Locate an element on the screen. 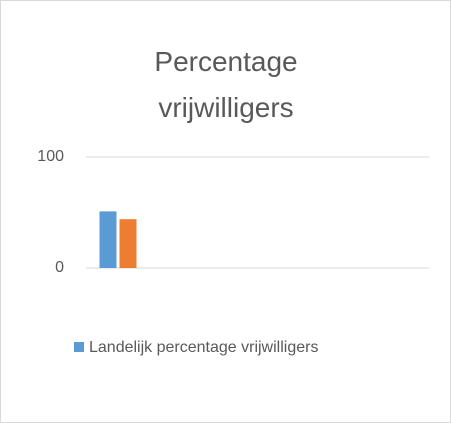  legend-label: Landelijk percentage vrijwilligers is located at coordinates (203, 347).